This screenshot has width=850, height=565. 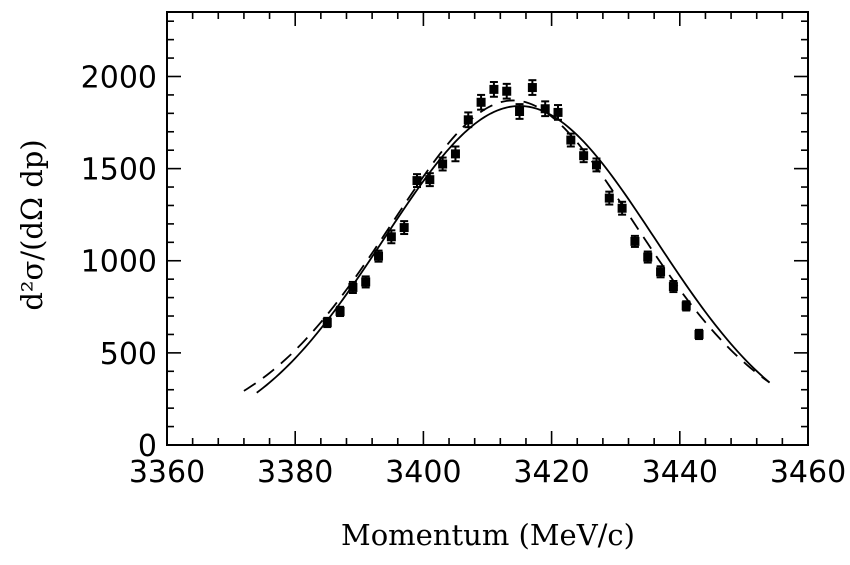 I want to click on y-tick-label: 2000, so click(x=119, y=77).